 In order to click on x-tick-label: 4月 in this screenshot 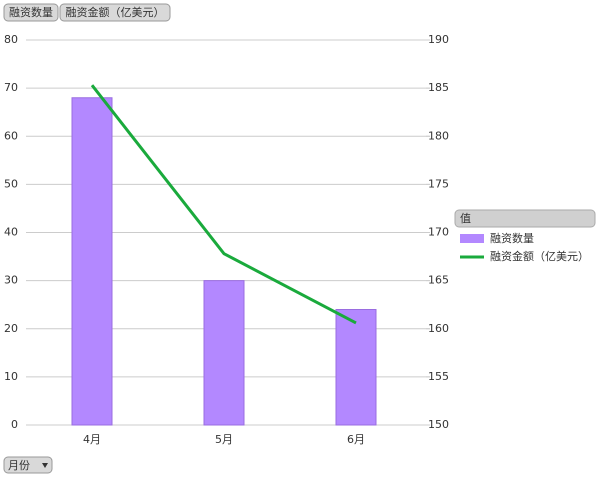, I will do `click(92, 439)`.